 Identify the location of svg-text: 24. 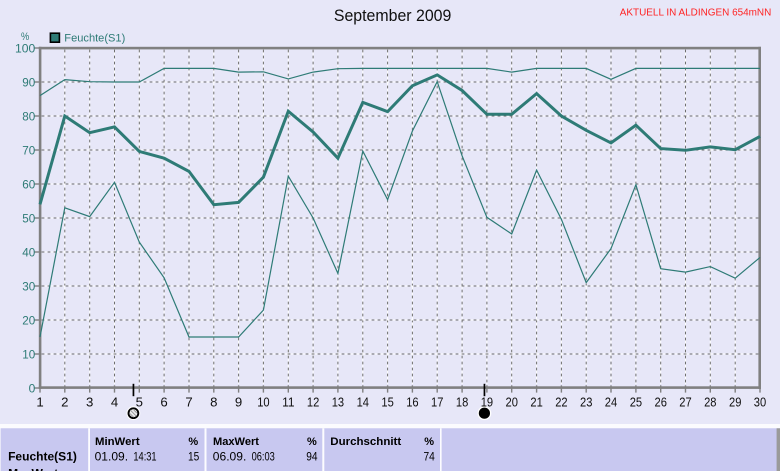
(611, 402).